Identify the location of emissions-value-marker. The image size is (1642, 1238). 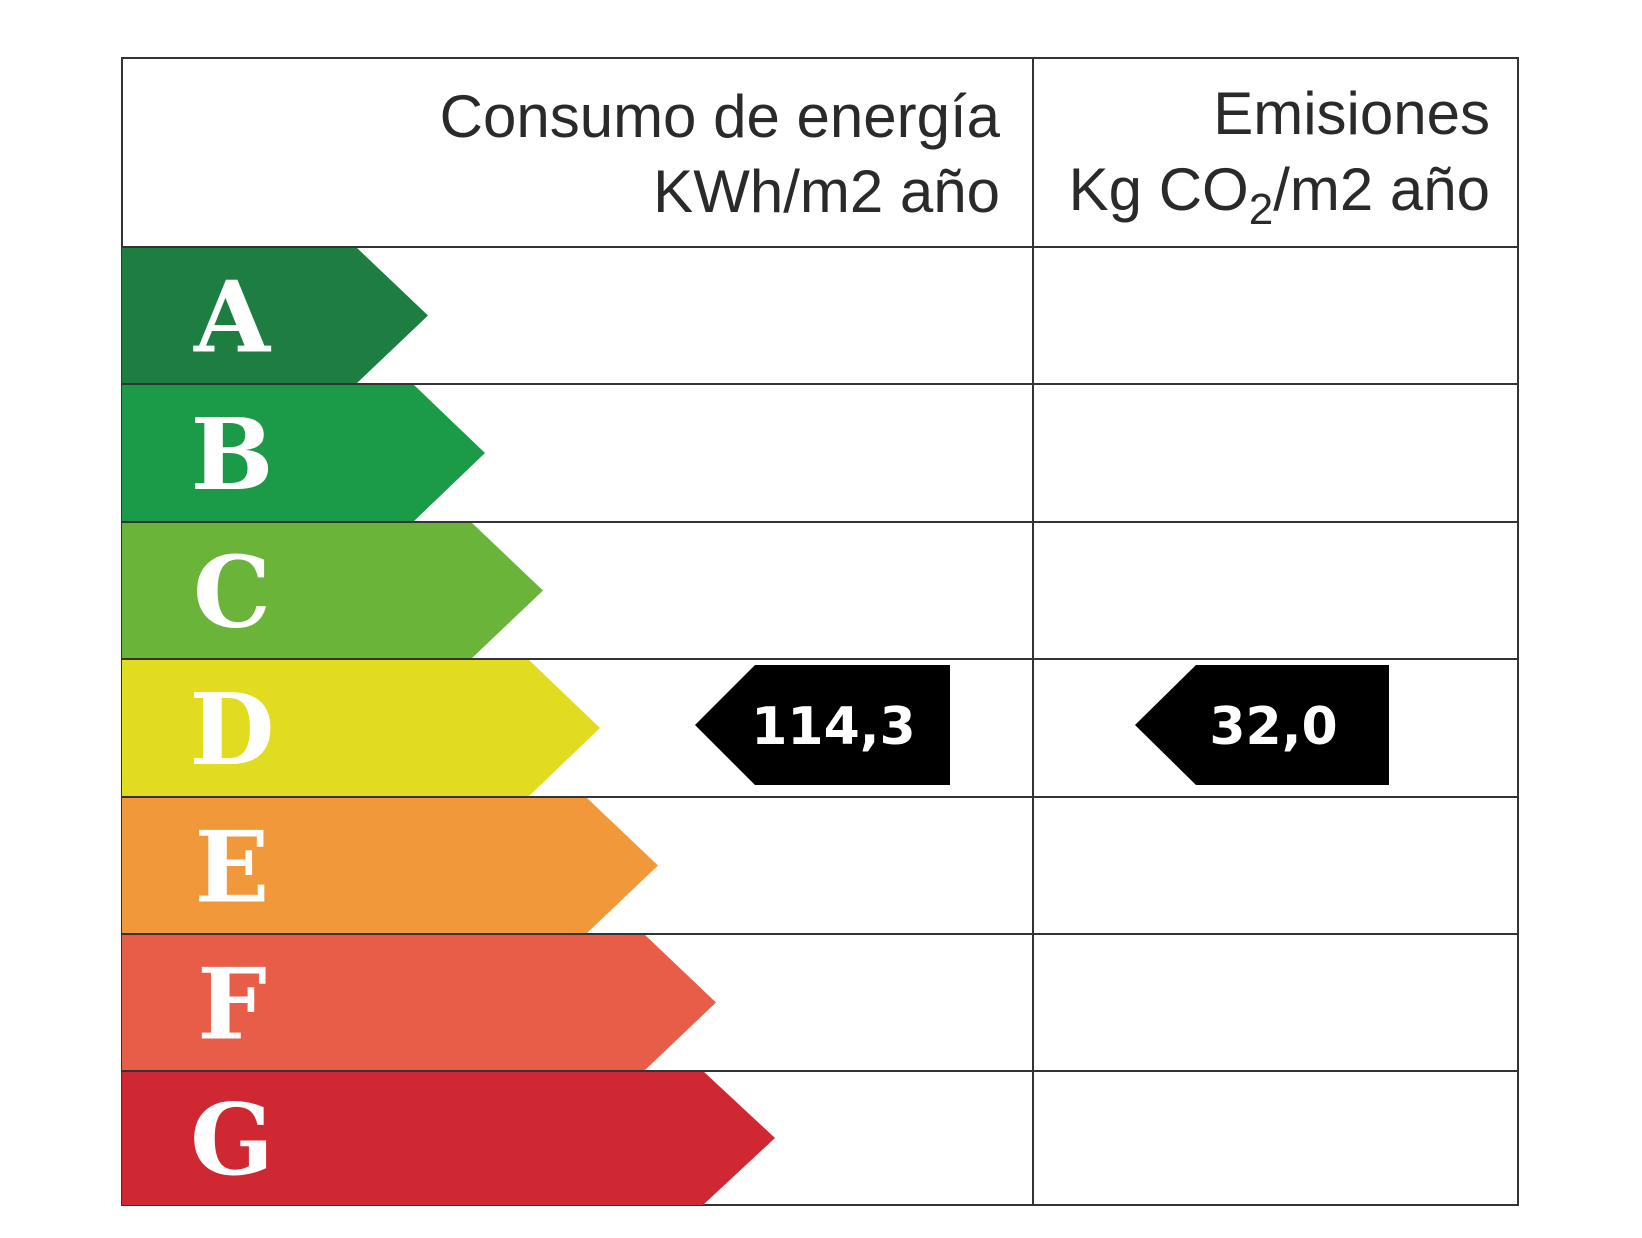
(1262, 725).